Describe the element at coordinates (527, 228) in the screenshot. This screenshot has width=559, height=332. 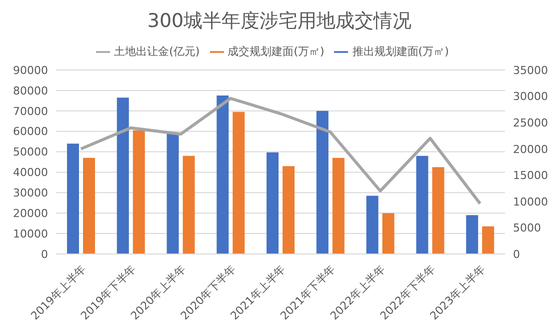
I see `y2-tick-label: 5000` at that location.